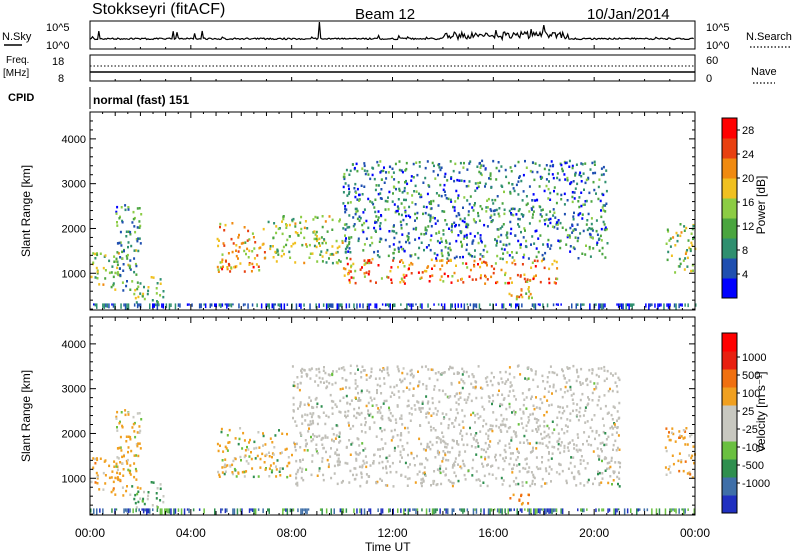  I want to click on colorbar-swatch, so click(729, 432).